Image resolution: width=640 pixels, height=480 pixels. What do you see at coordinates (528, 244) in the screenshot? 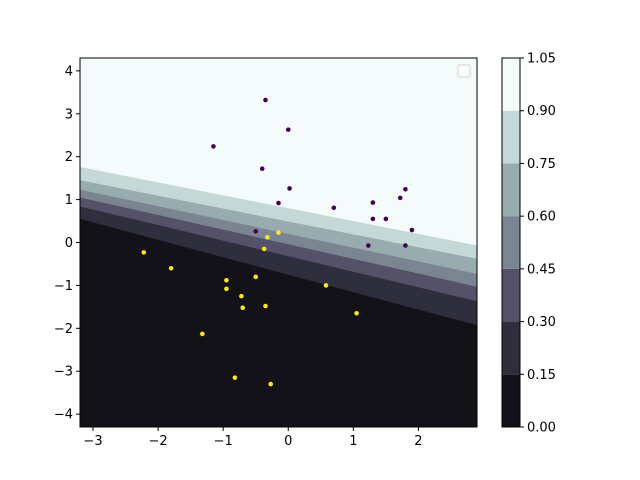
I see `colorbar: 0.00 0.15 0.30 0.45 0.60 0.75 0.90 1.05` at bounding box center [528, 244].